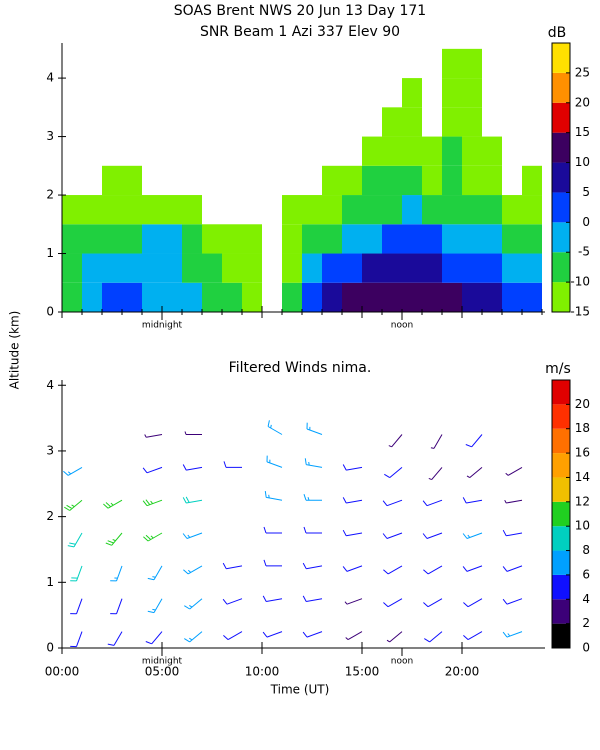 This screenshot has width=600, height=750. I want to click on colorbar-tick-label: 5, so click(586, 192).